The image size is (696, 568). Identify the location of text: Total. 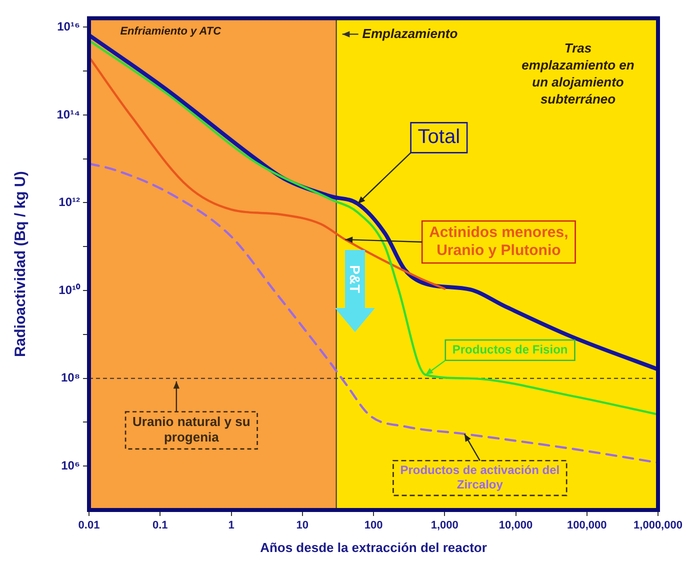
(439, 137).